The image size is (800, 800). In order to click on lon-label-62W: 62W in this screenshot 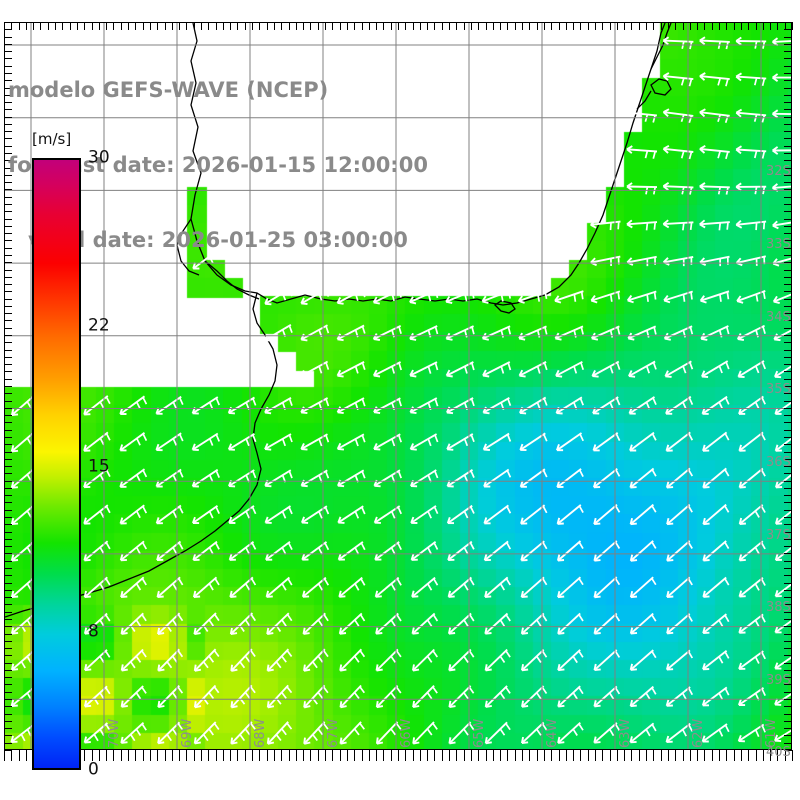, I will do `click(698, 733)`.